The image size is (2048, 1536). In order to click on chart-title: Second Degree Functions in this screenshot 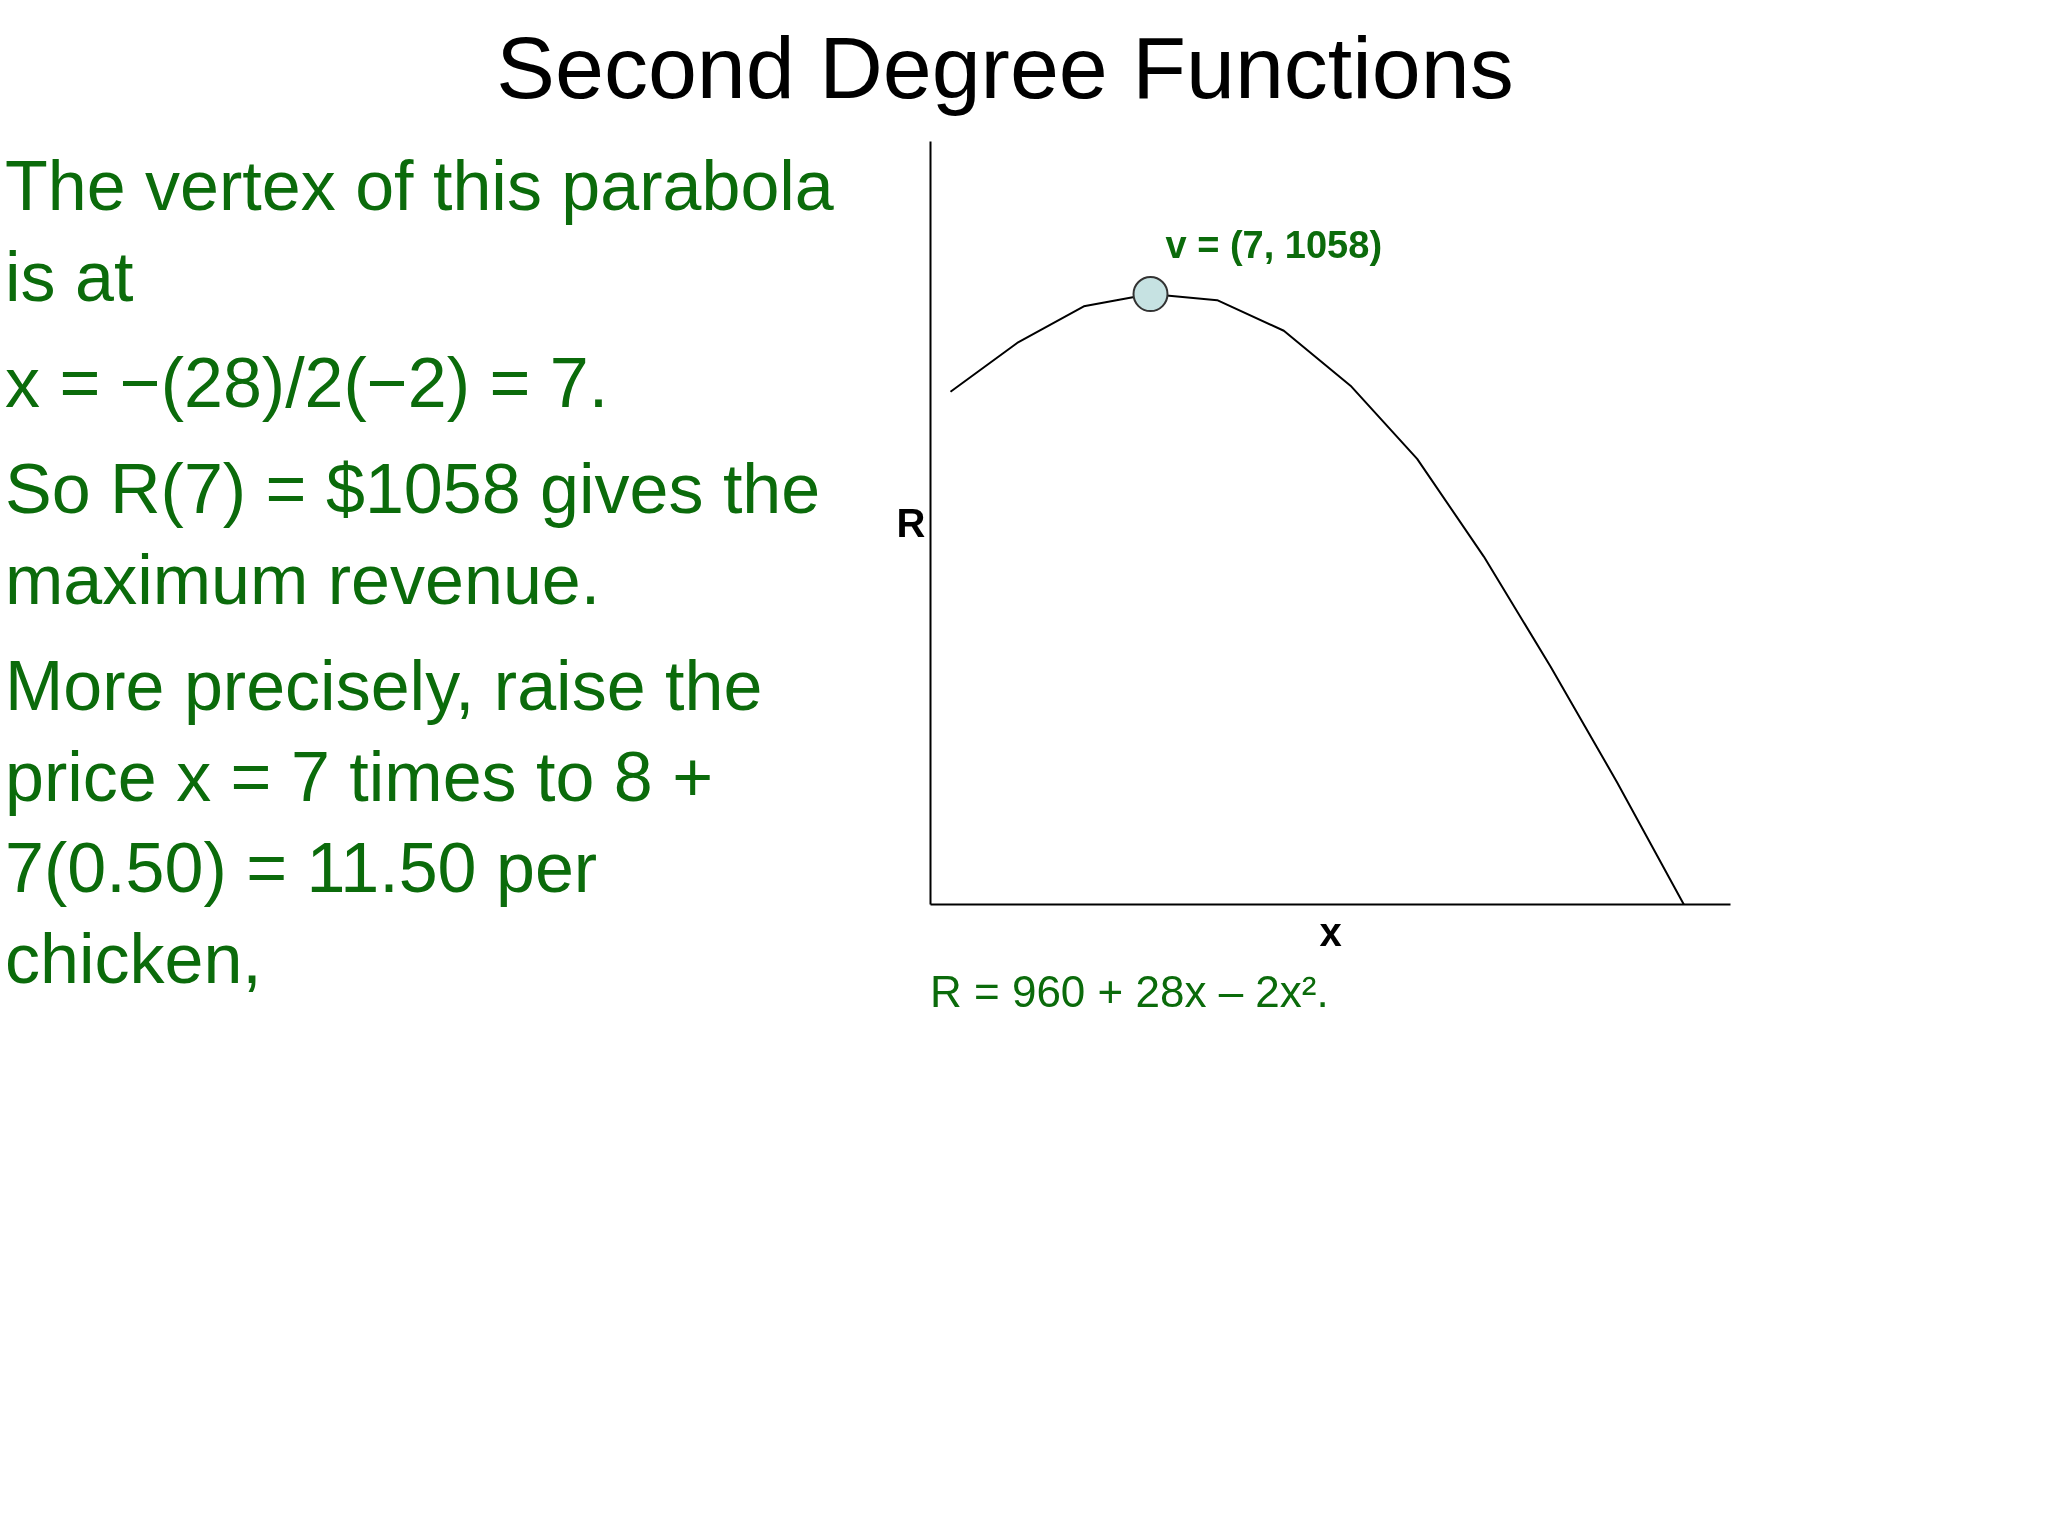, I will do `click(1005, 68)`.